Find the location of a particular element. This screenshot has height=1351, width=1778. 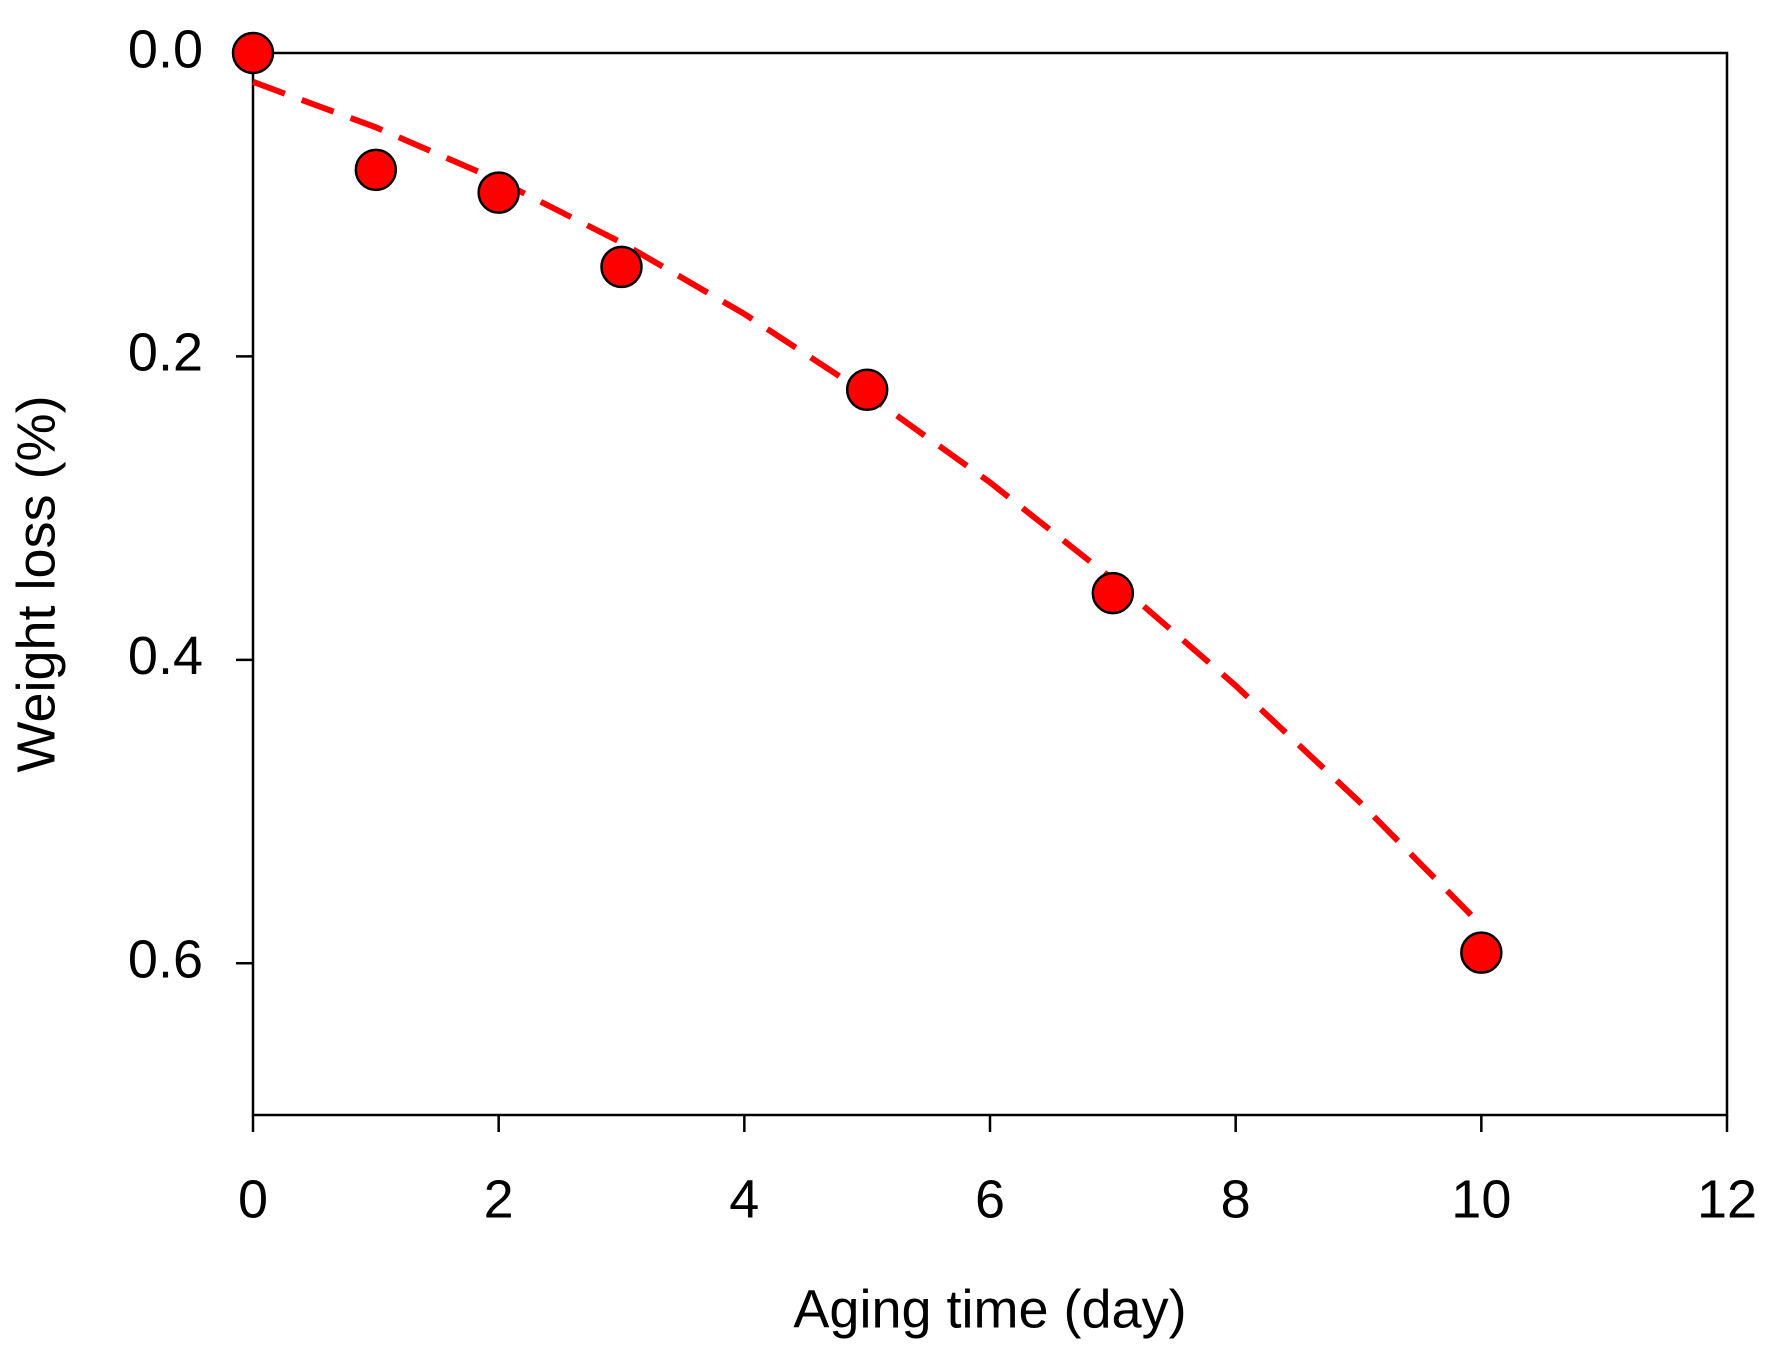

x-axis-title: Aging time (day) is located at coordinates (989, 1309).